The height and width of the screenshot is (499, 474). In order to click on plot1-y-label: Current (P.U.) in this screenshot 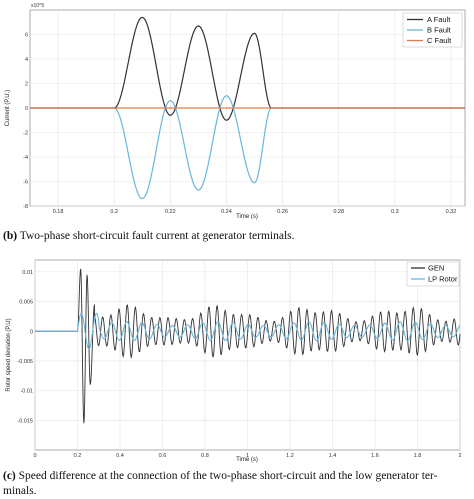, I will do `click(8, 108)`.